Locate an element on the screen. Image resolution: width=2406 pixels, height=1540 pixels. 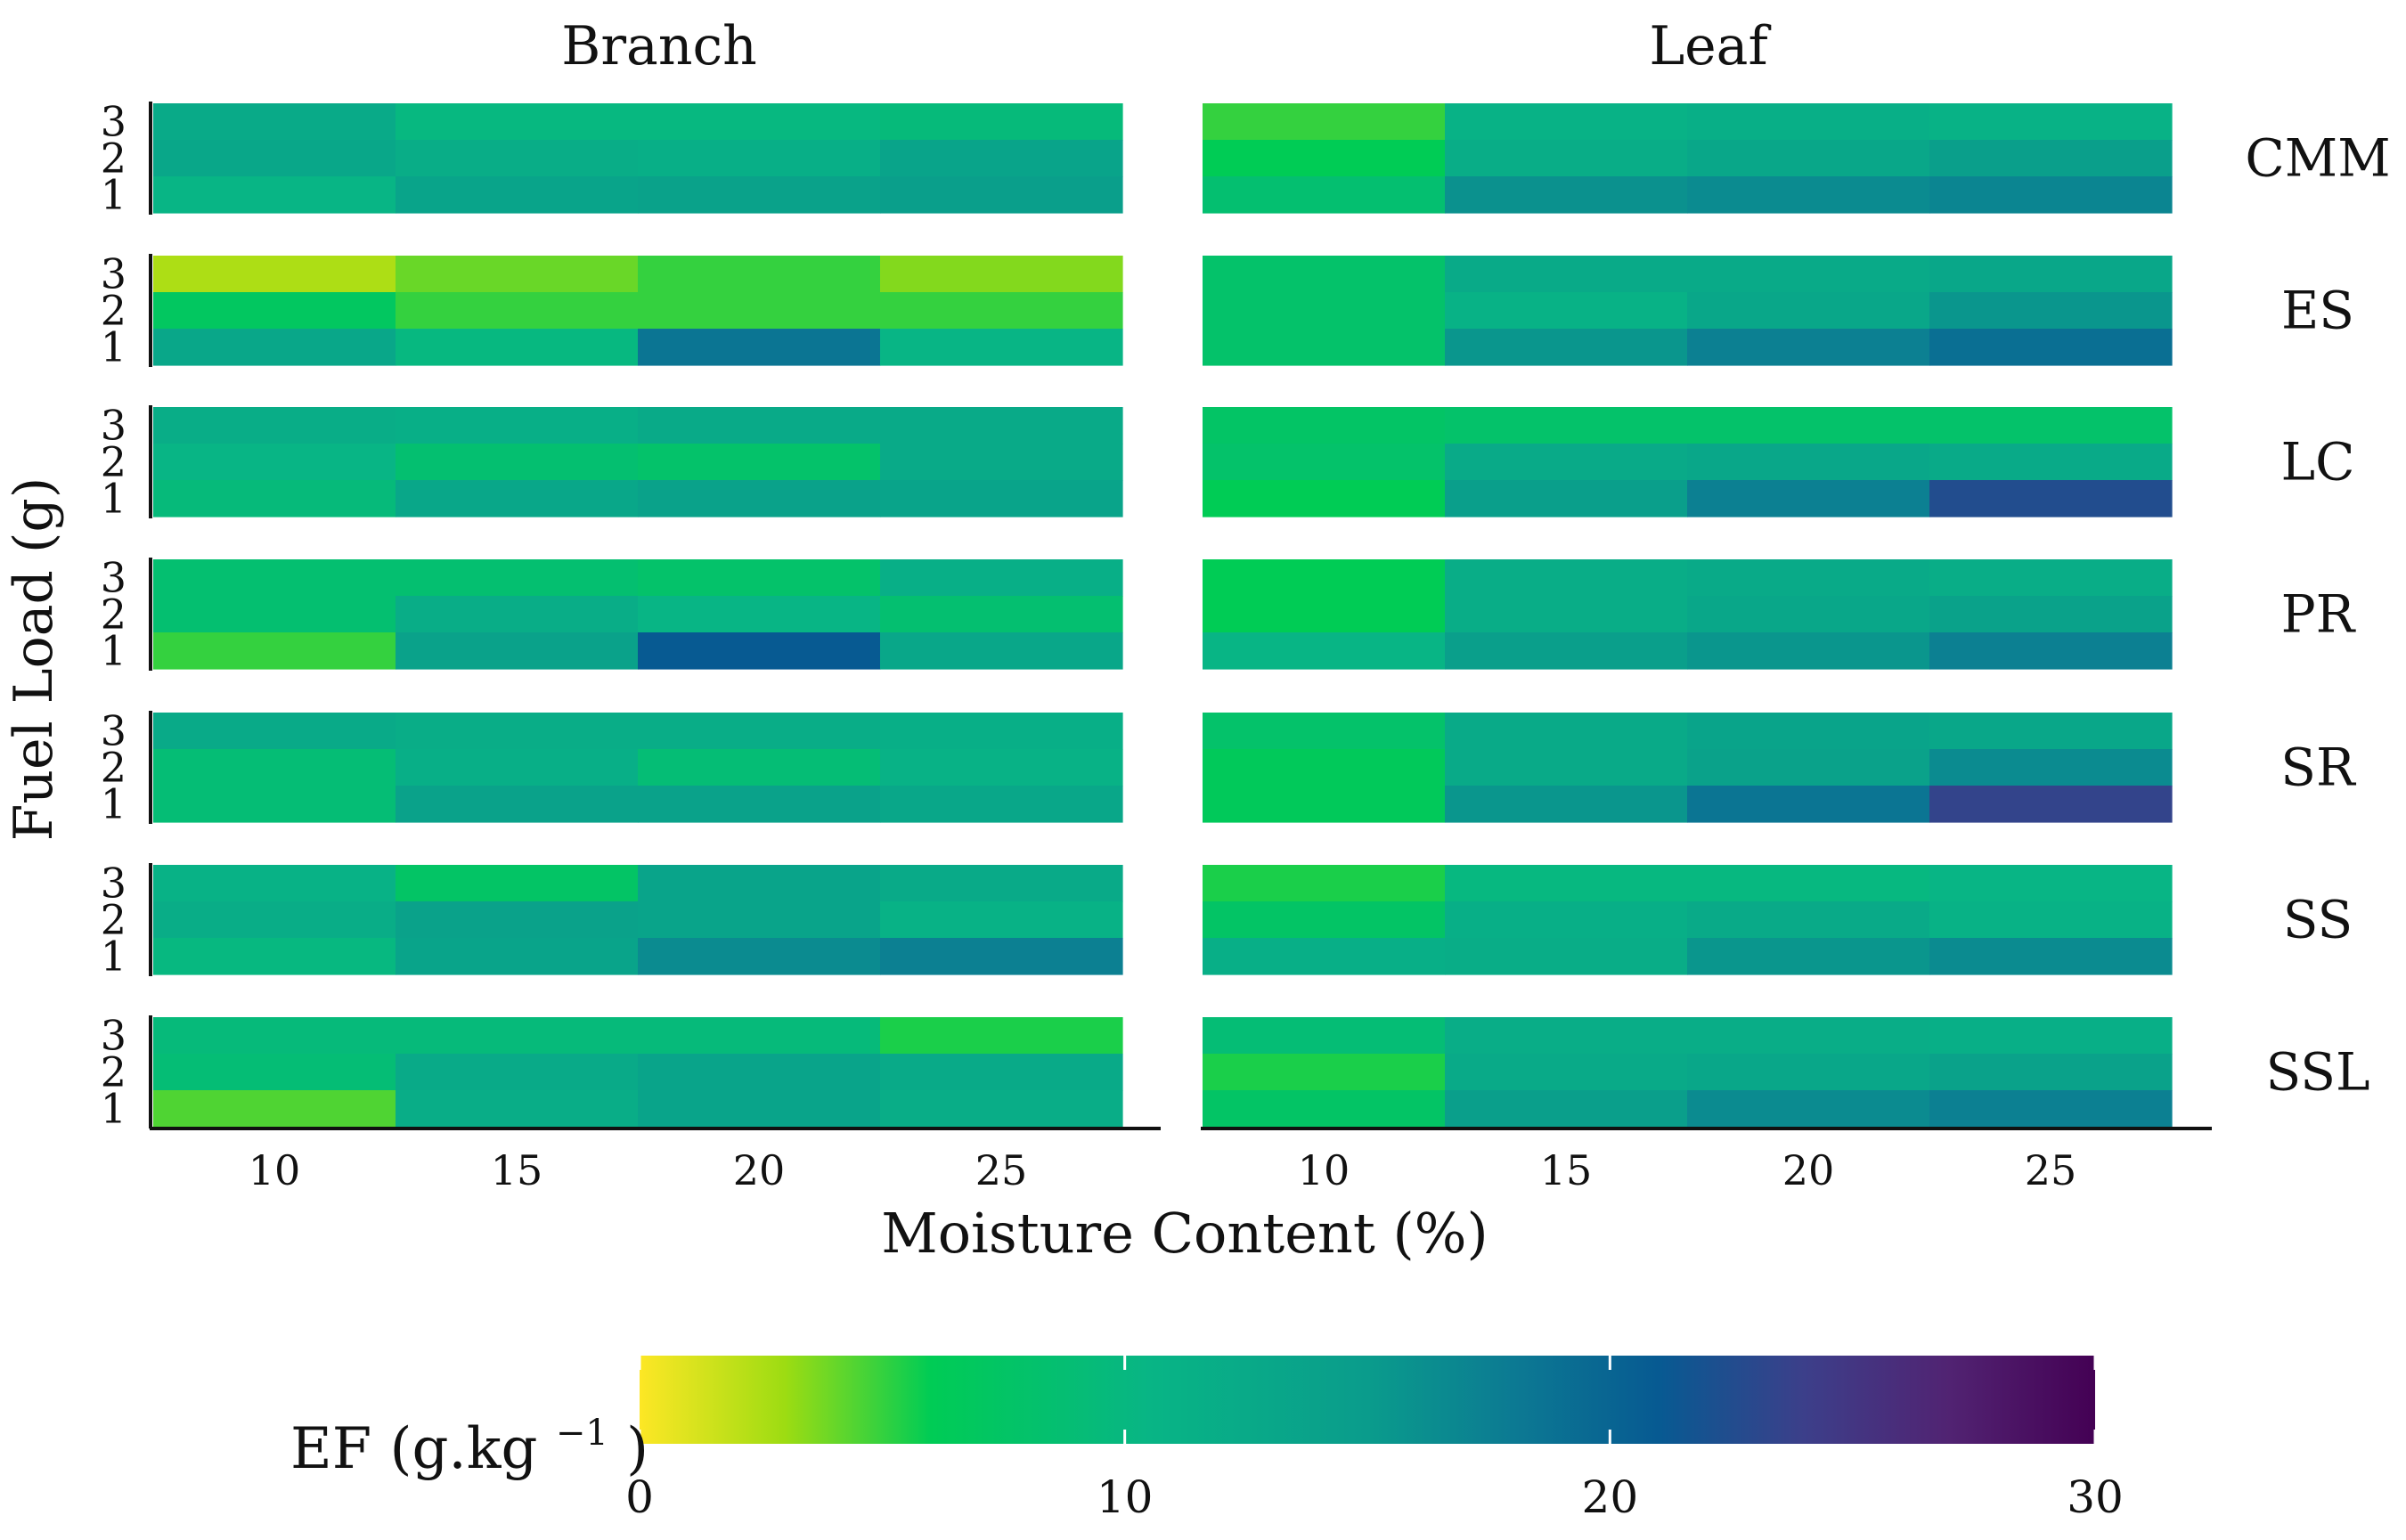
species-labels: CMM ES LC PR SR SS SSL is located at coordinates (2317, 615).